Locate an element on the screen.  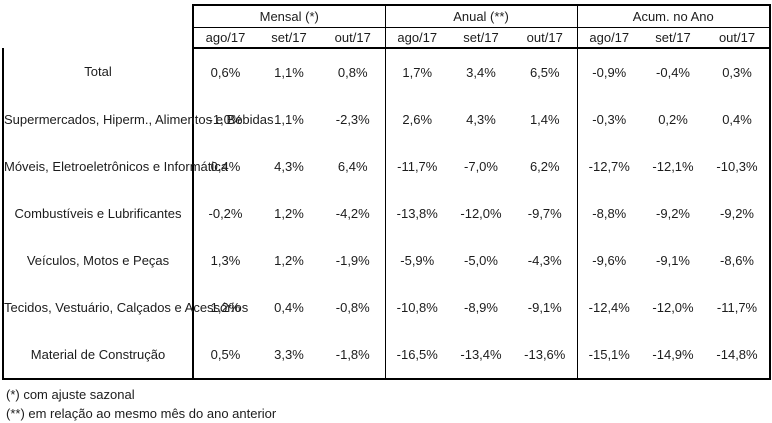
cell-value: 0,5% is located at coordinates (224, 355).